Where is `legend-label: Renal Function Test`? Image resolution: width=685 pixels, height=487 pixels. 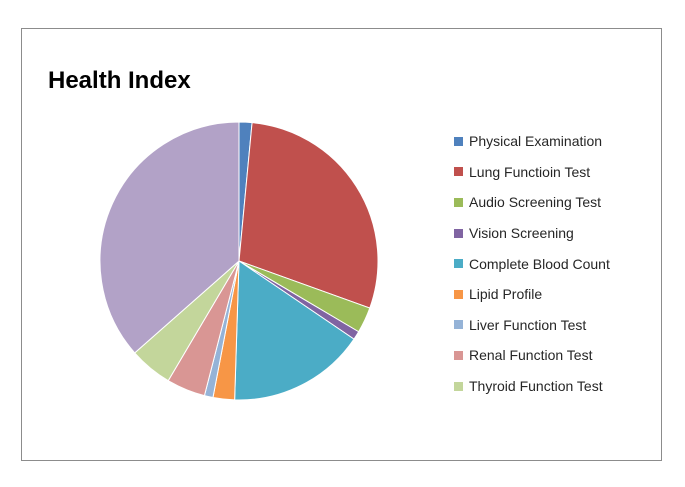 legend-label: Renal Function Test is located at coordinates (531, 355).